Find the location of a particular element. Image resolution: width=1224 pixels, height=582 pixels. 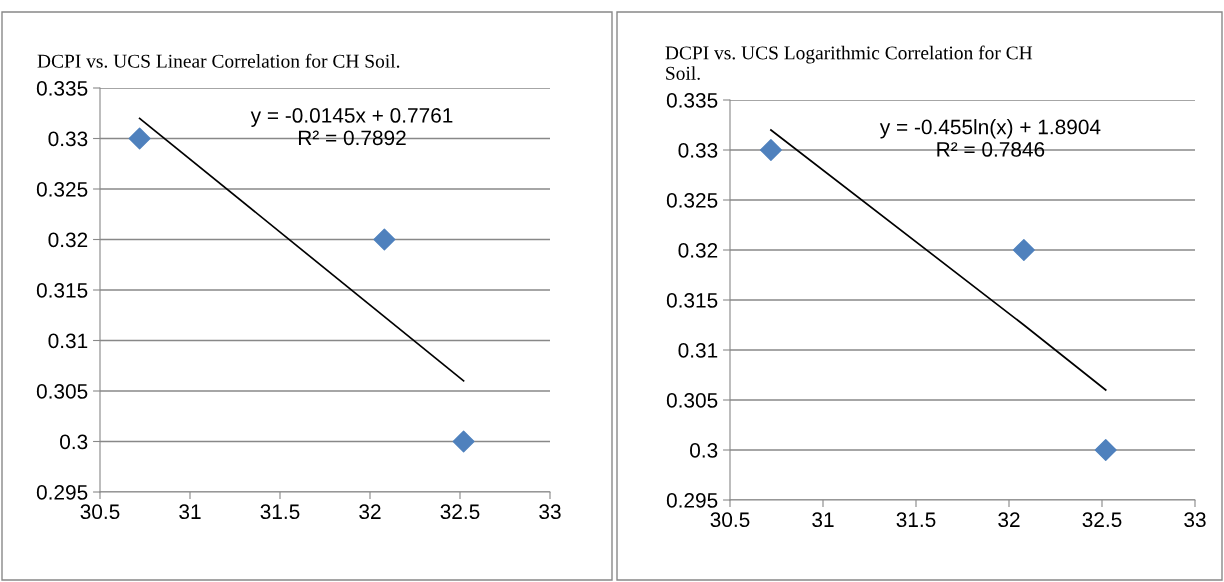

annotation: y = -0.0145x + 0.7761 R² = 0.7892 is located at coordinates (351, 127).